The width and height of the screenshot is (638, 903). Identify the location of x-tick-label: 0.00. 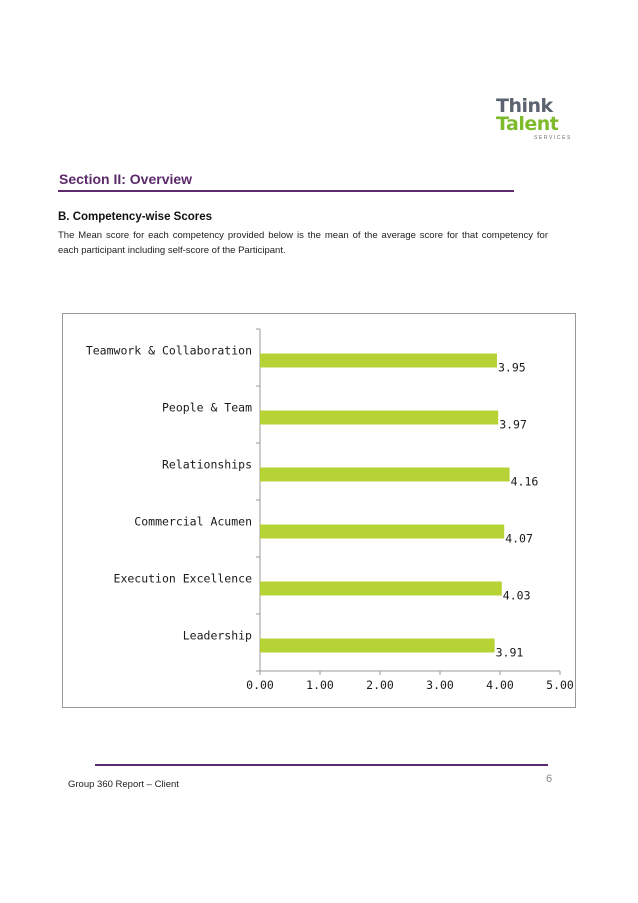
(260, 685).